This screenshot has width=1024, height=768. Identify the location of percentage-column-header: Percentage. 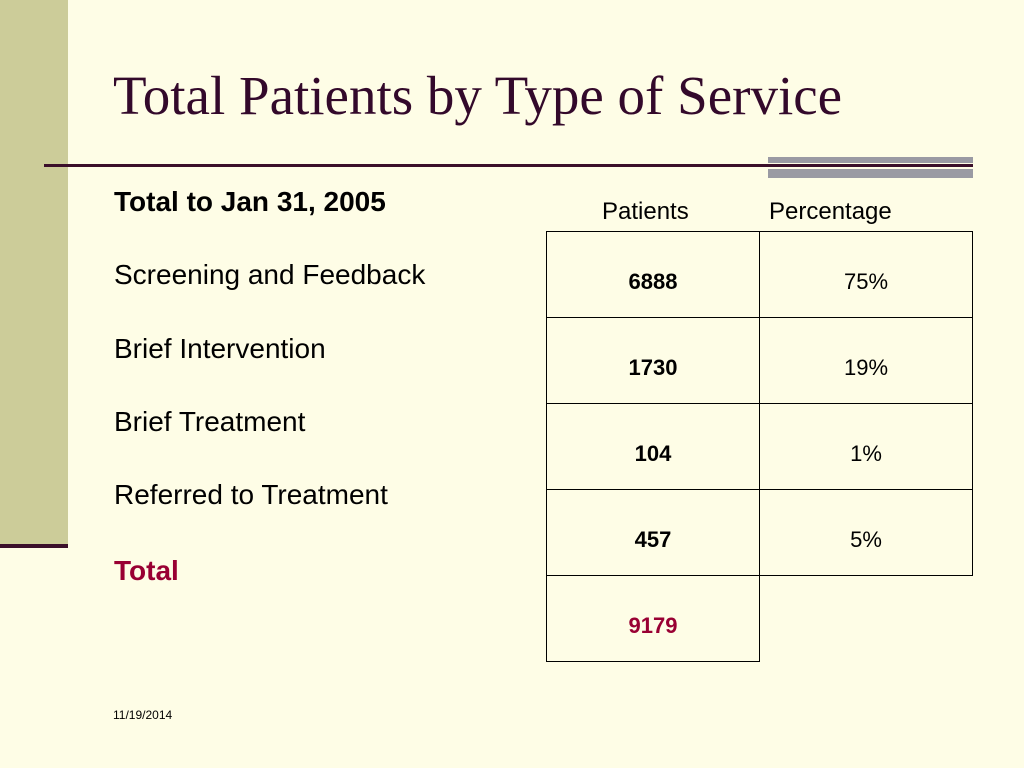
(830, 211).